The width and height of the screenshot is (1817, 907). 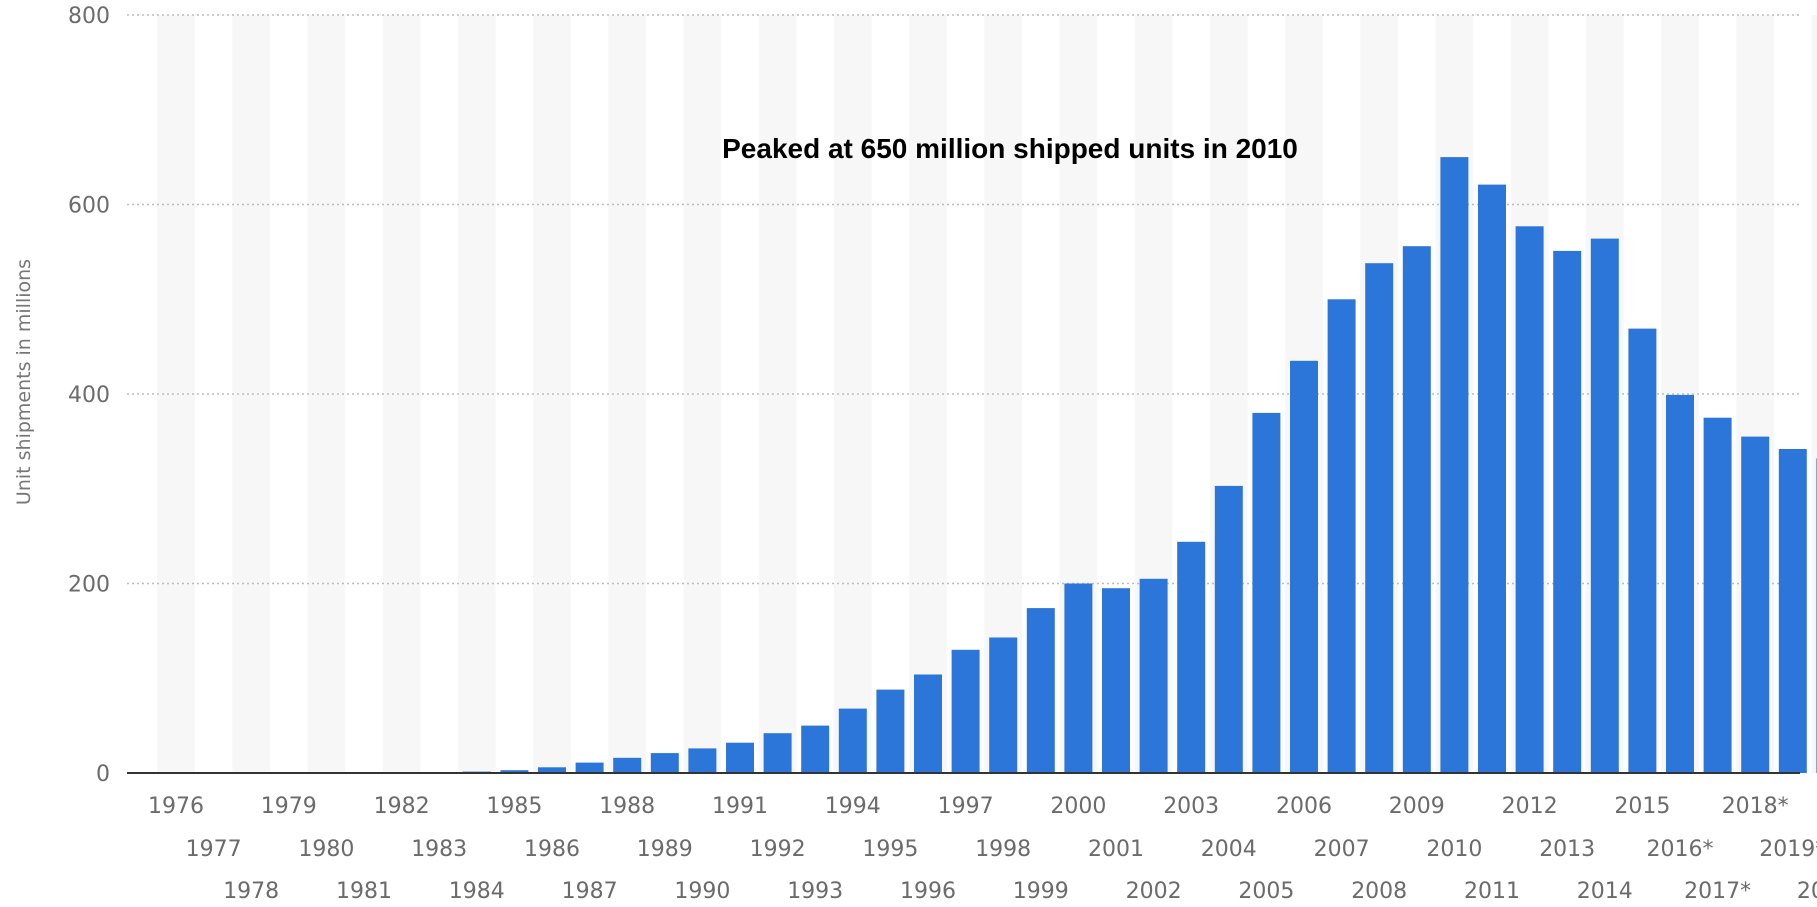 What do you see at coordinates (928, 891) in the screenshot?
I see `x-tick-label: 1996` at bounding box center [928, 891].